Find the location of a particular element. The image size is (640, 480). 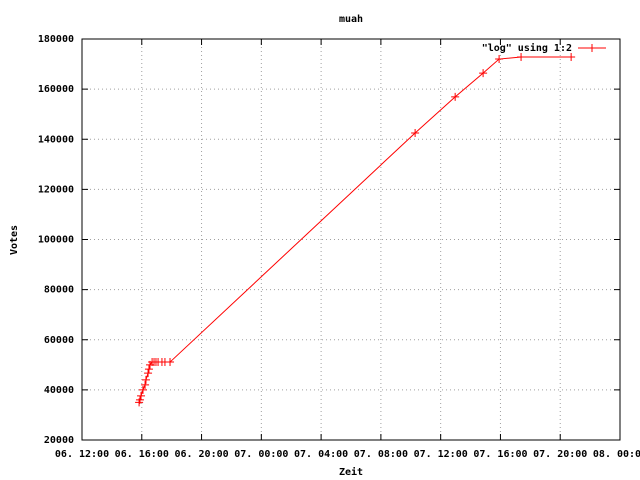

chart-title: muah is located at coordinates (351, 19).